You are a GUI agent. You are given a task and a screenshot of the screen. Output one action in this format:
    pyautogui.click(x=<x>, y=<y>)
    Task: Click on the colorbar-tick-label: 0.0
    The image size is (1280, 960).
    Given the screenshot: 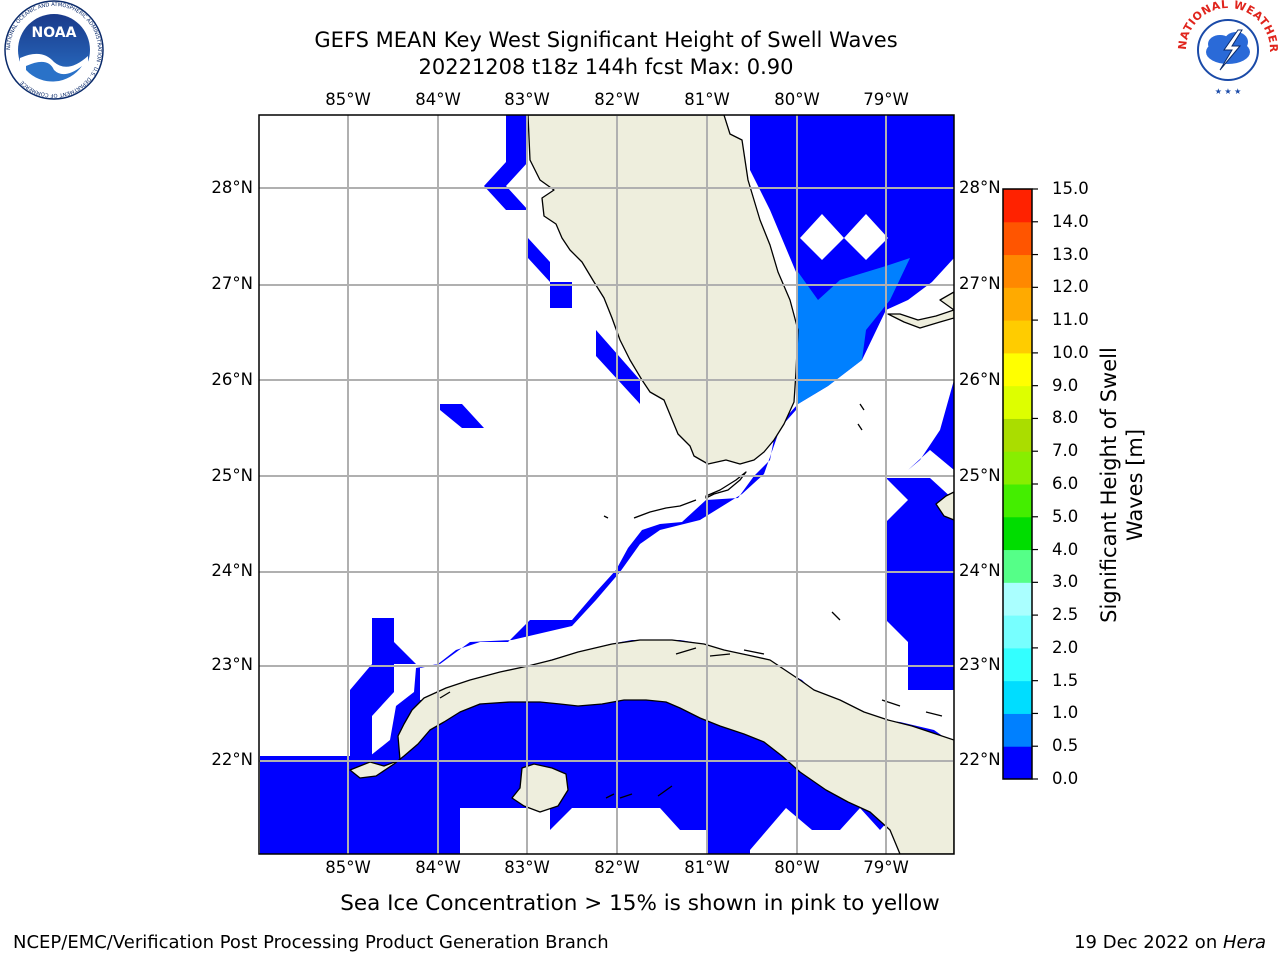 What is the action you would take?
    pyautogui.click(x=1065, y=778)
    